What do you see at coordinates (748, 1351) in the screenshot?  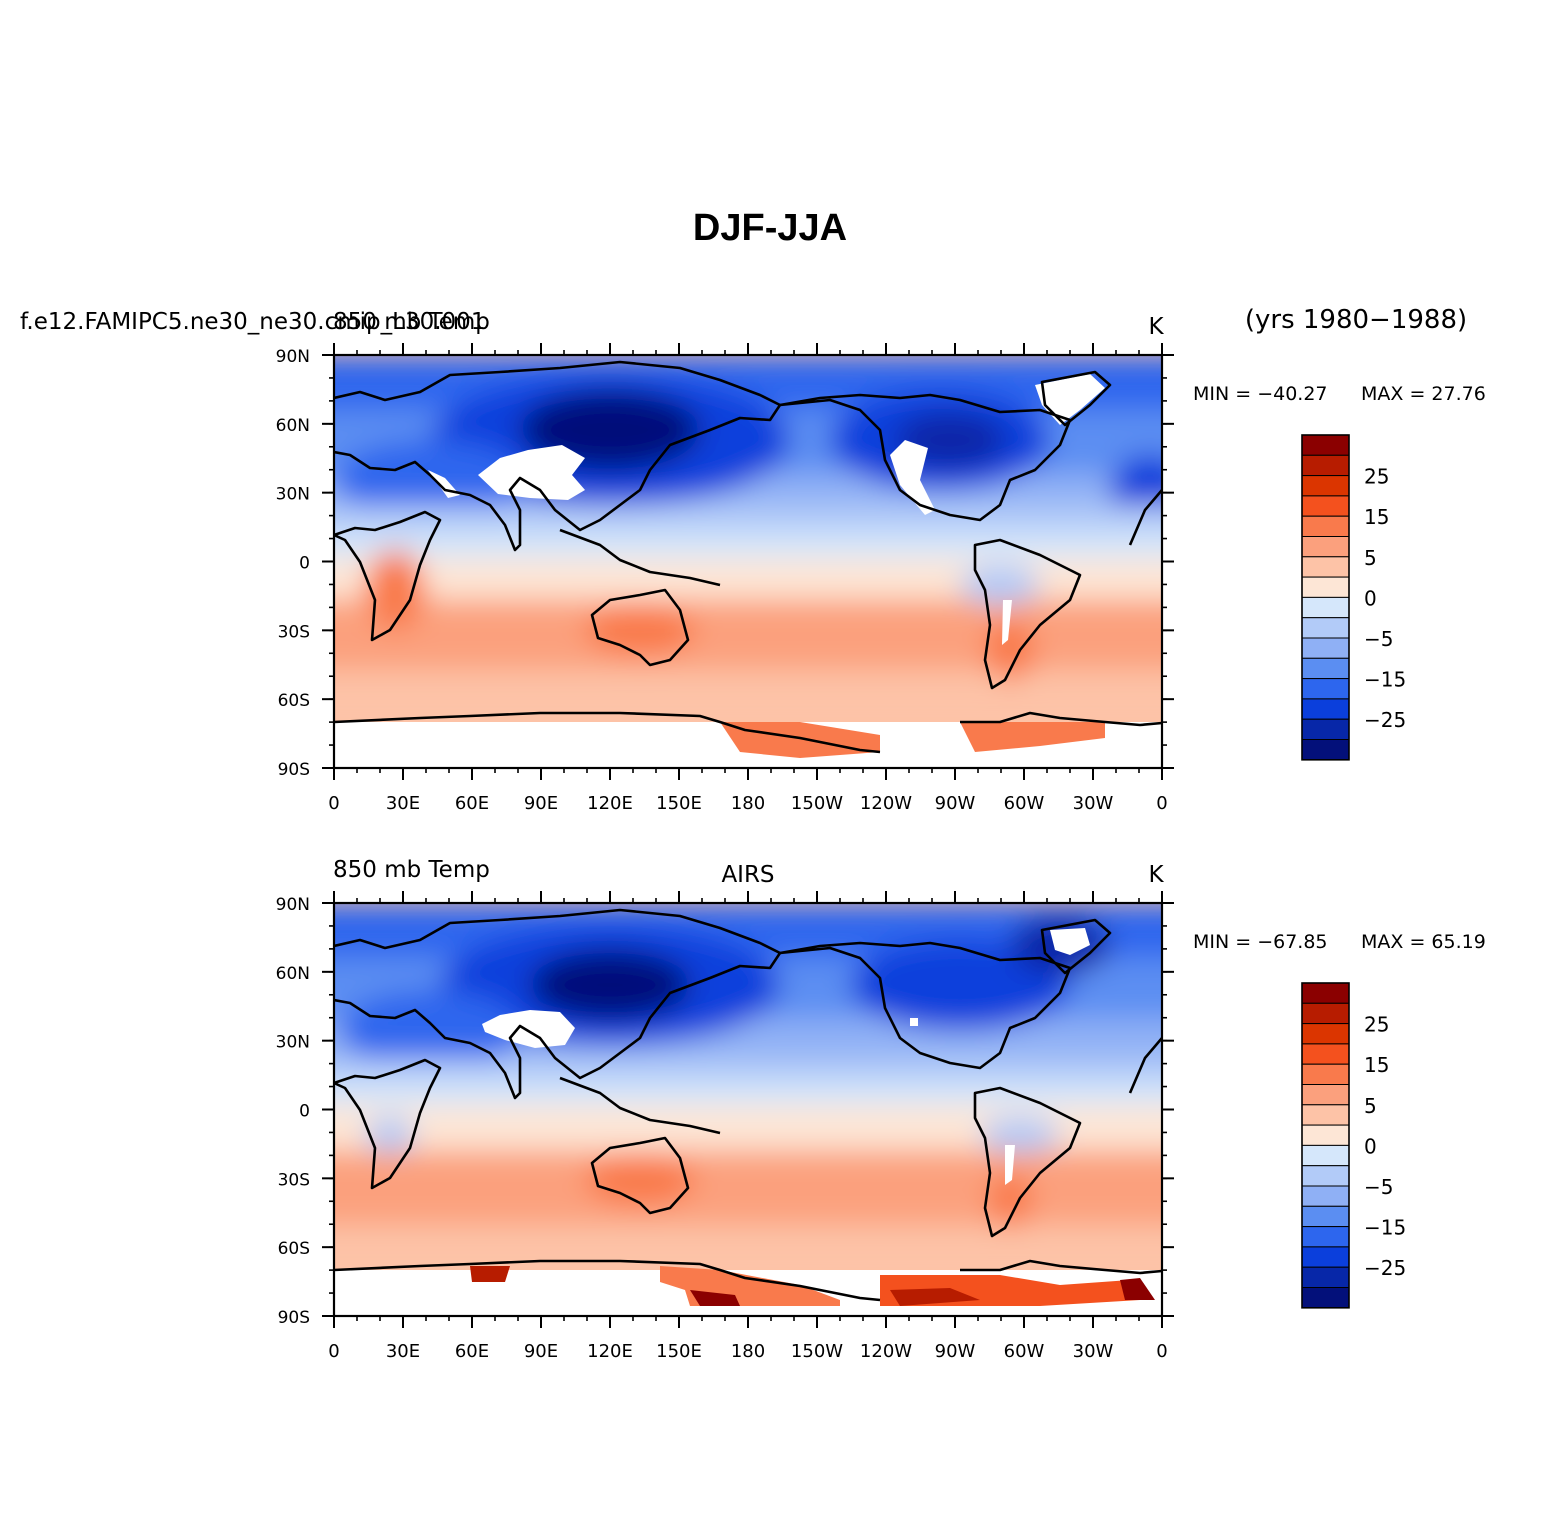 I see `obs-lon-tick-label: 180` at bounding box center [748, 1351].